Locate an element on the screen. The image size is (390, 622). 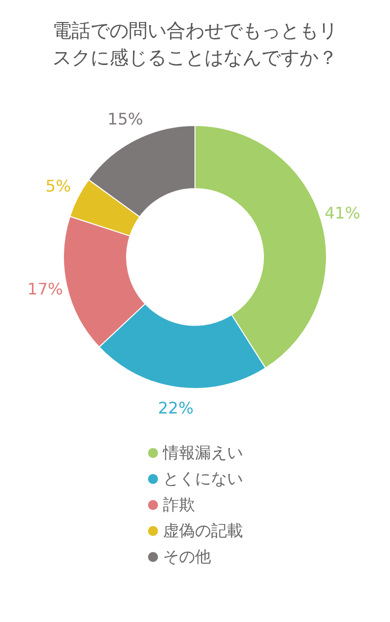
data-label: 5% is located at coordinates (58, 186).